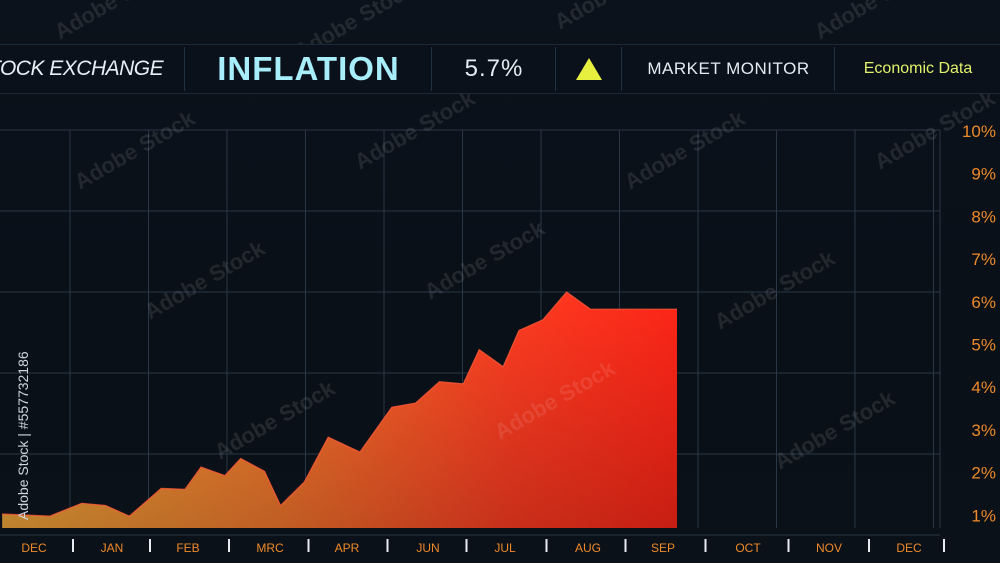  Describe the element at coordinates (983, 430) in the screenshot. I see `y-tick-label: 3%` at that location.